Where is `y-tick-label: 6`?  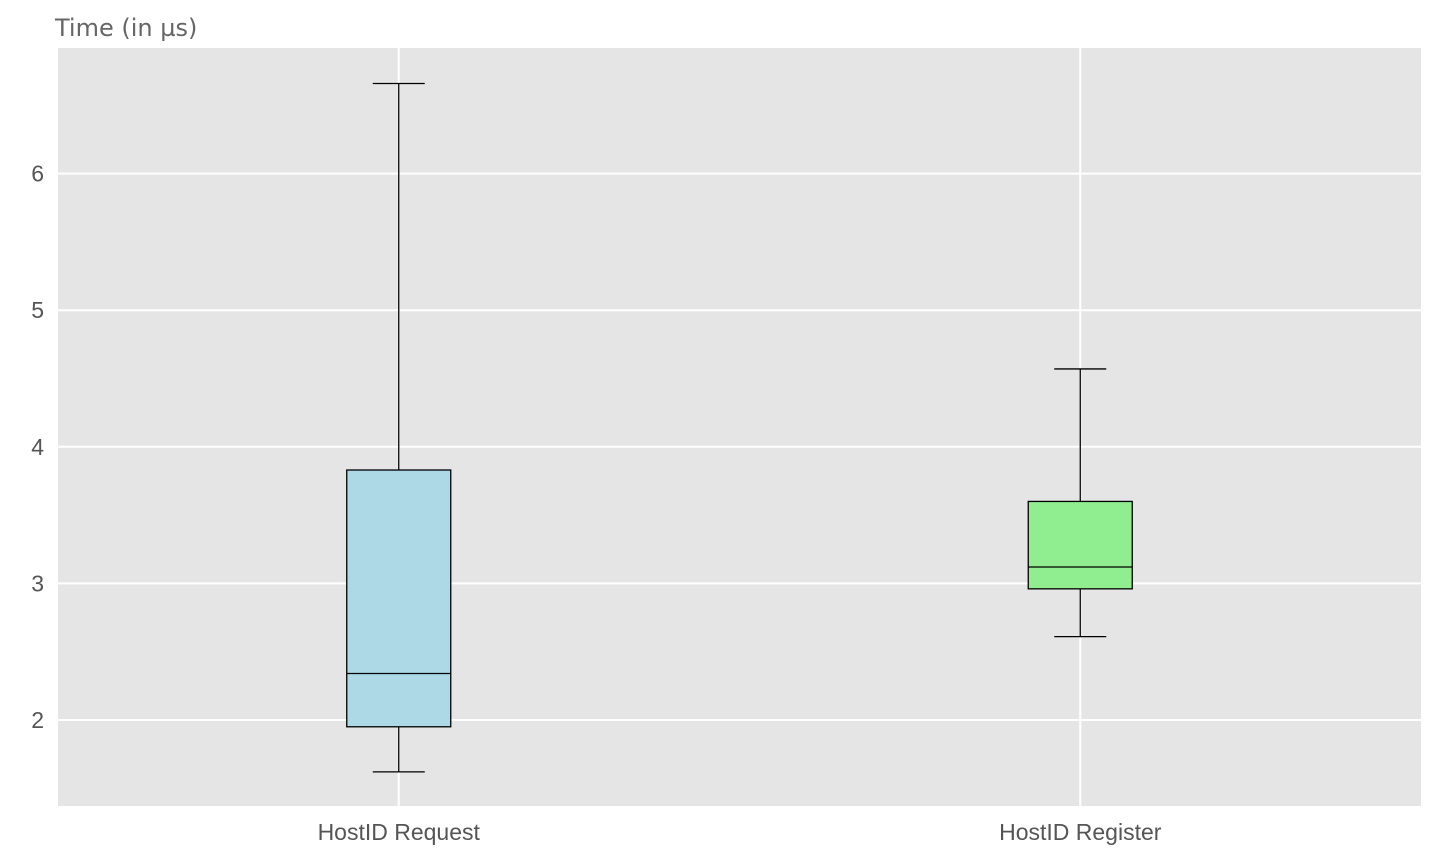
y-tick-label: 6 is located at coordinates (37, 174).